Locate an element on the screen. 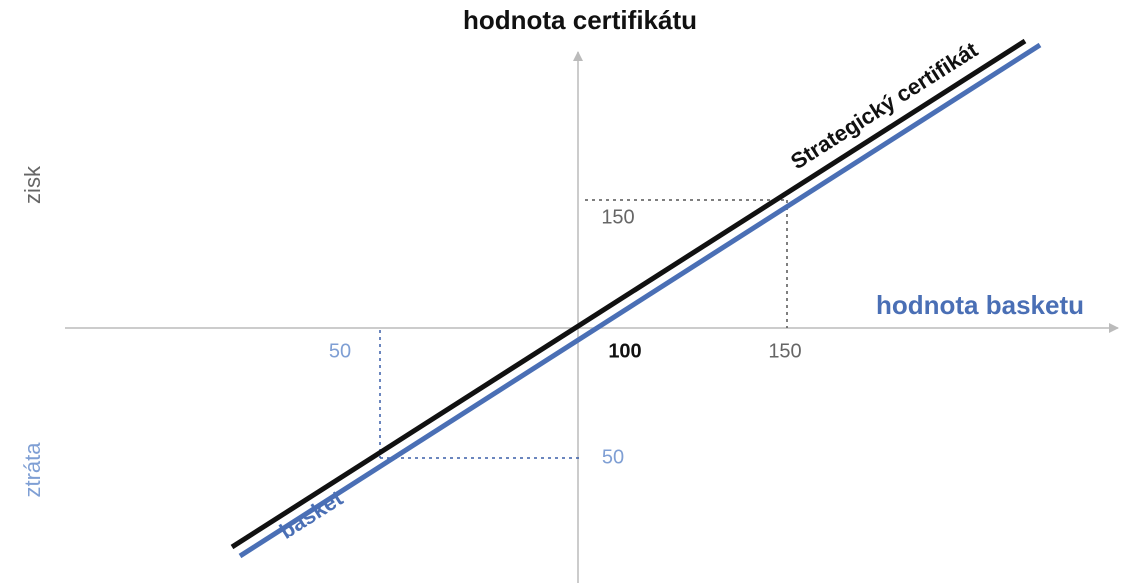 The height and width of the screenshot is (583, 1134). tick-label: 100 is located at coordinates (624, 351).